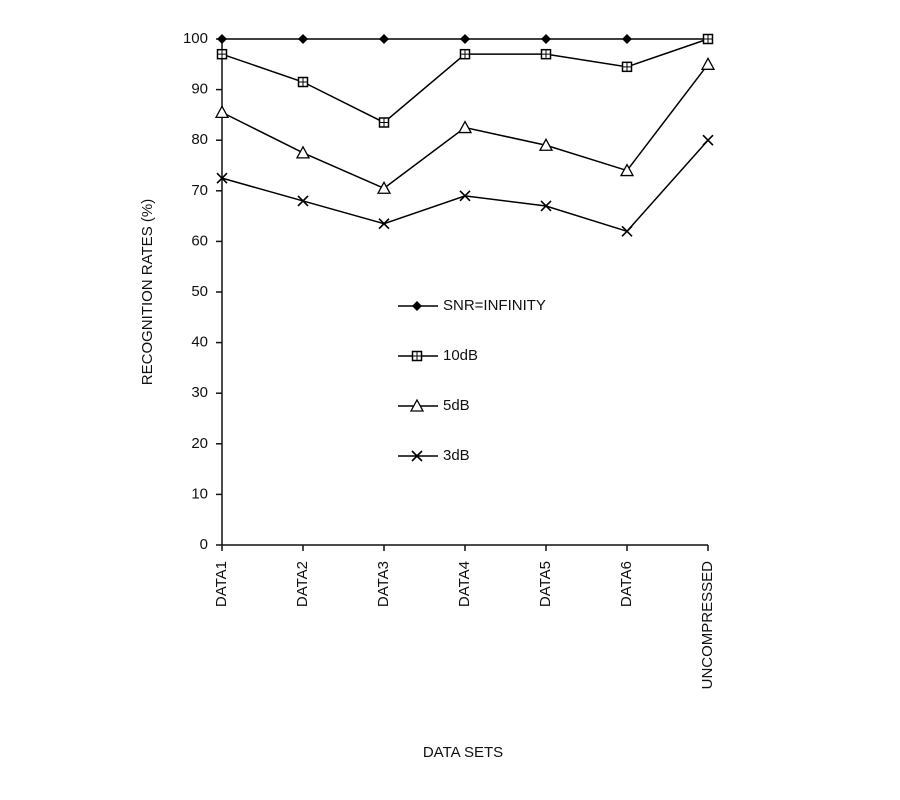 The width and height of the screenshot is (900, 800). Describe the element at coordinates (456, 405) in the screenshot. I see `legend-label: 5dB` at that location.